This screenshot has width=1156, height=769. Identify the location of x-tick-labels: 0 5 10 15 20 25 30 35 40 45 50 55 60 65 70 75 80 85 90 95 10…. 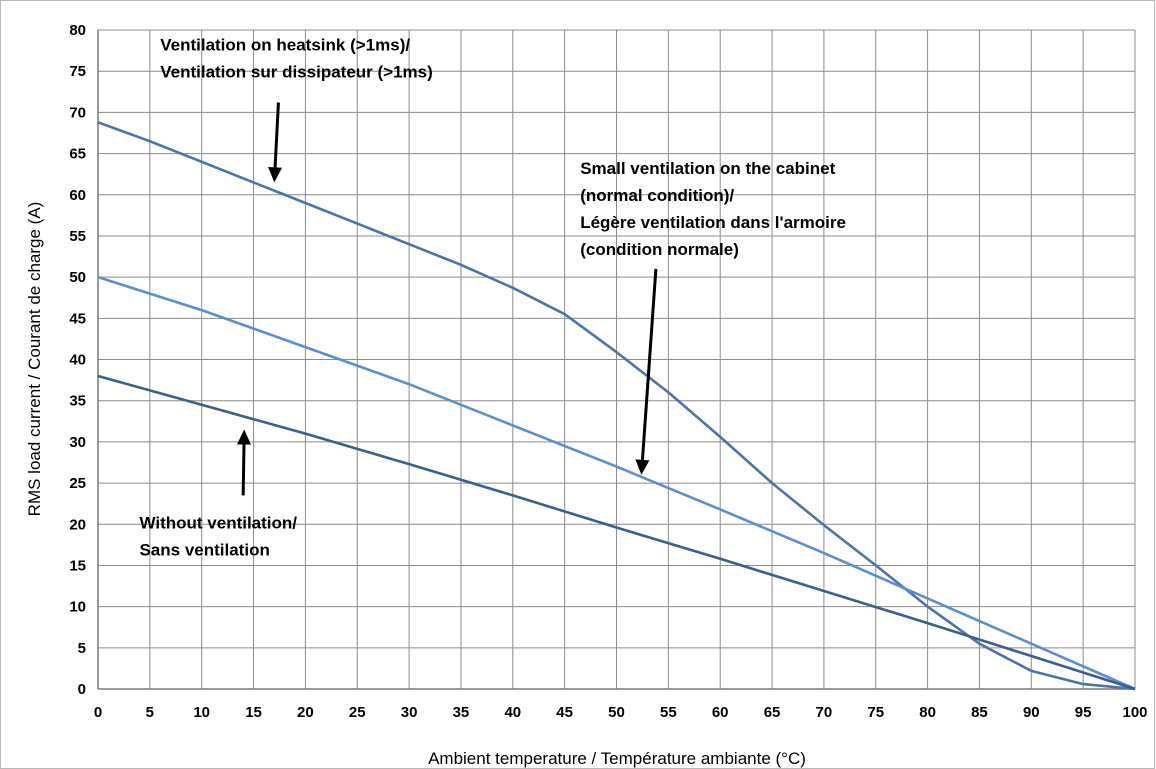
(621, 712).